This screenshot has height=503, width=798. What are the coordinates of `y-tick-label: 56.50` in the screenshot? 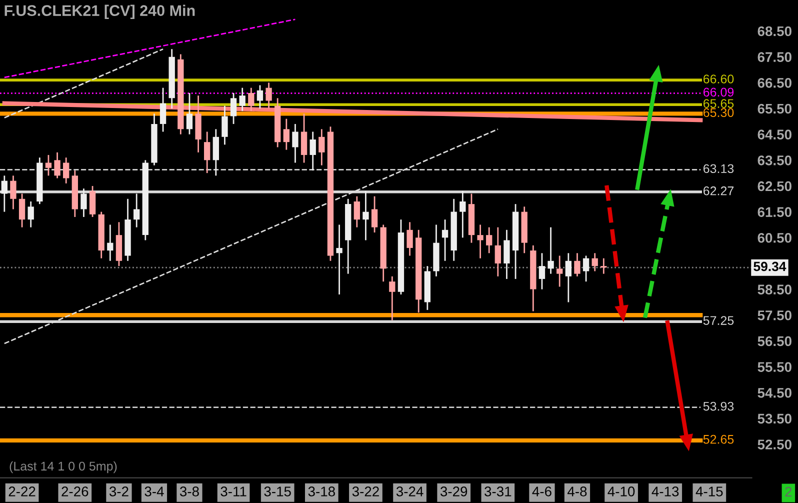 It's located at (775, 341).